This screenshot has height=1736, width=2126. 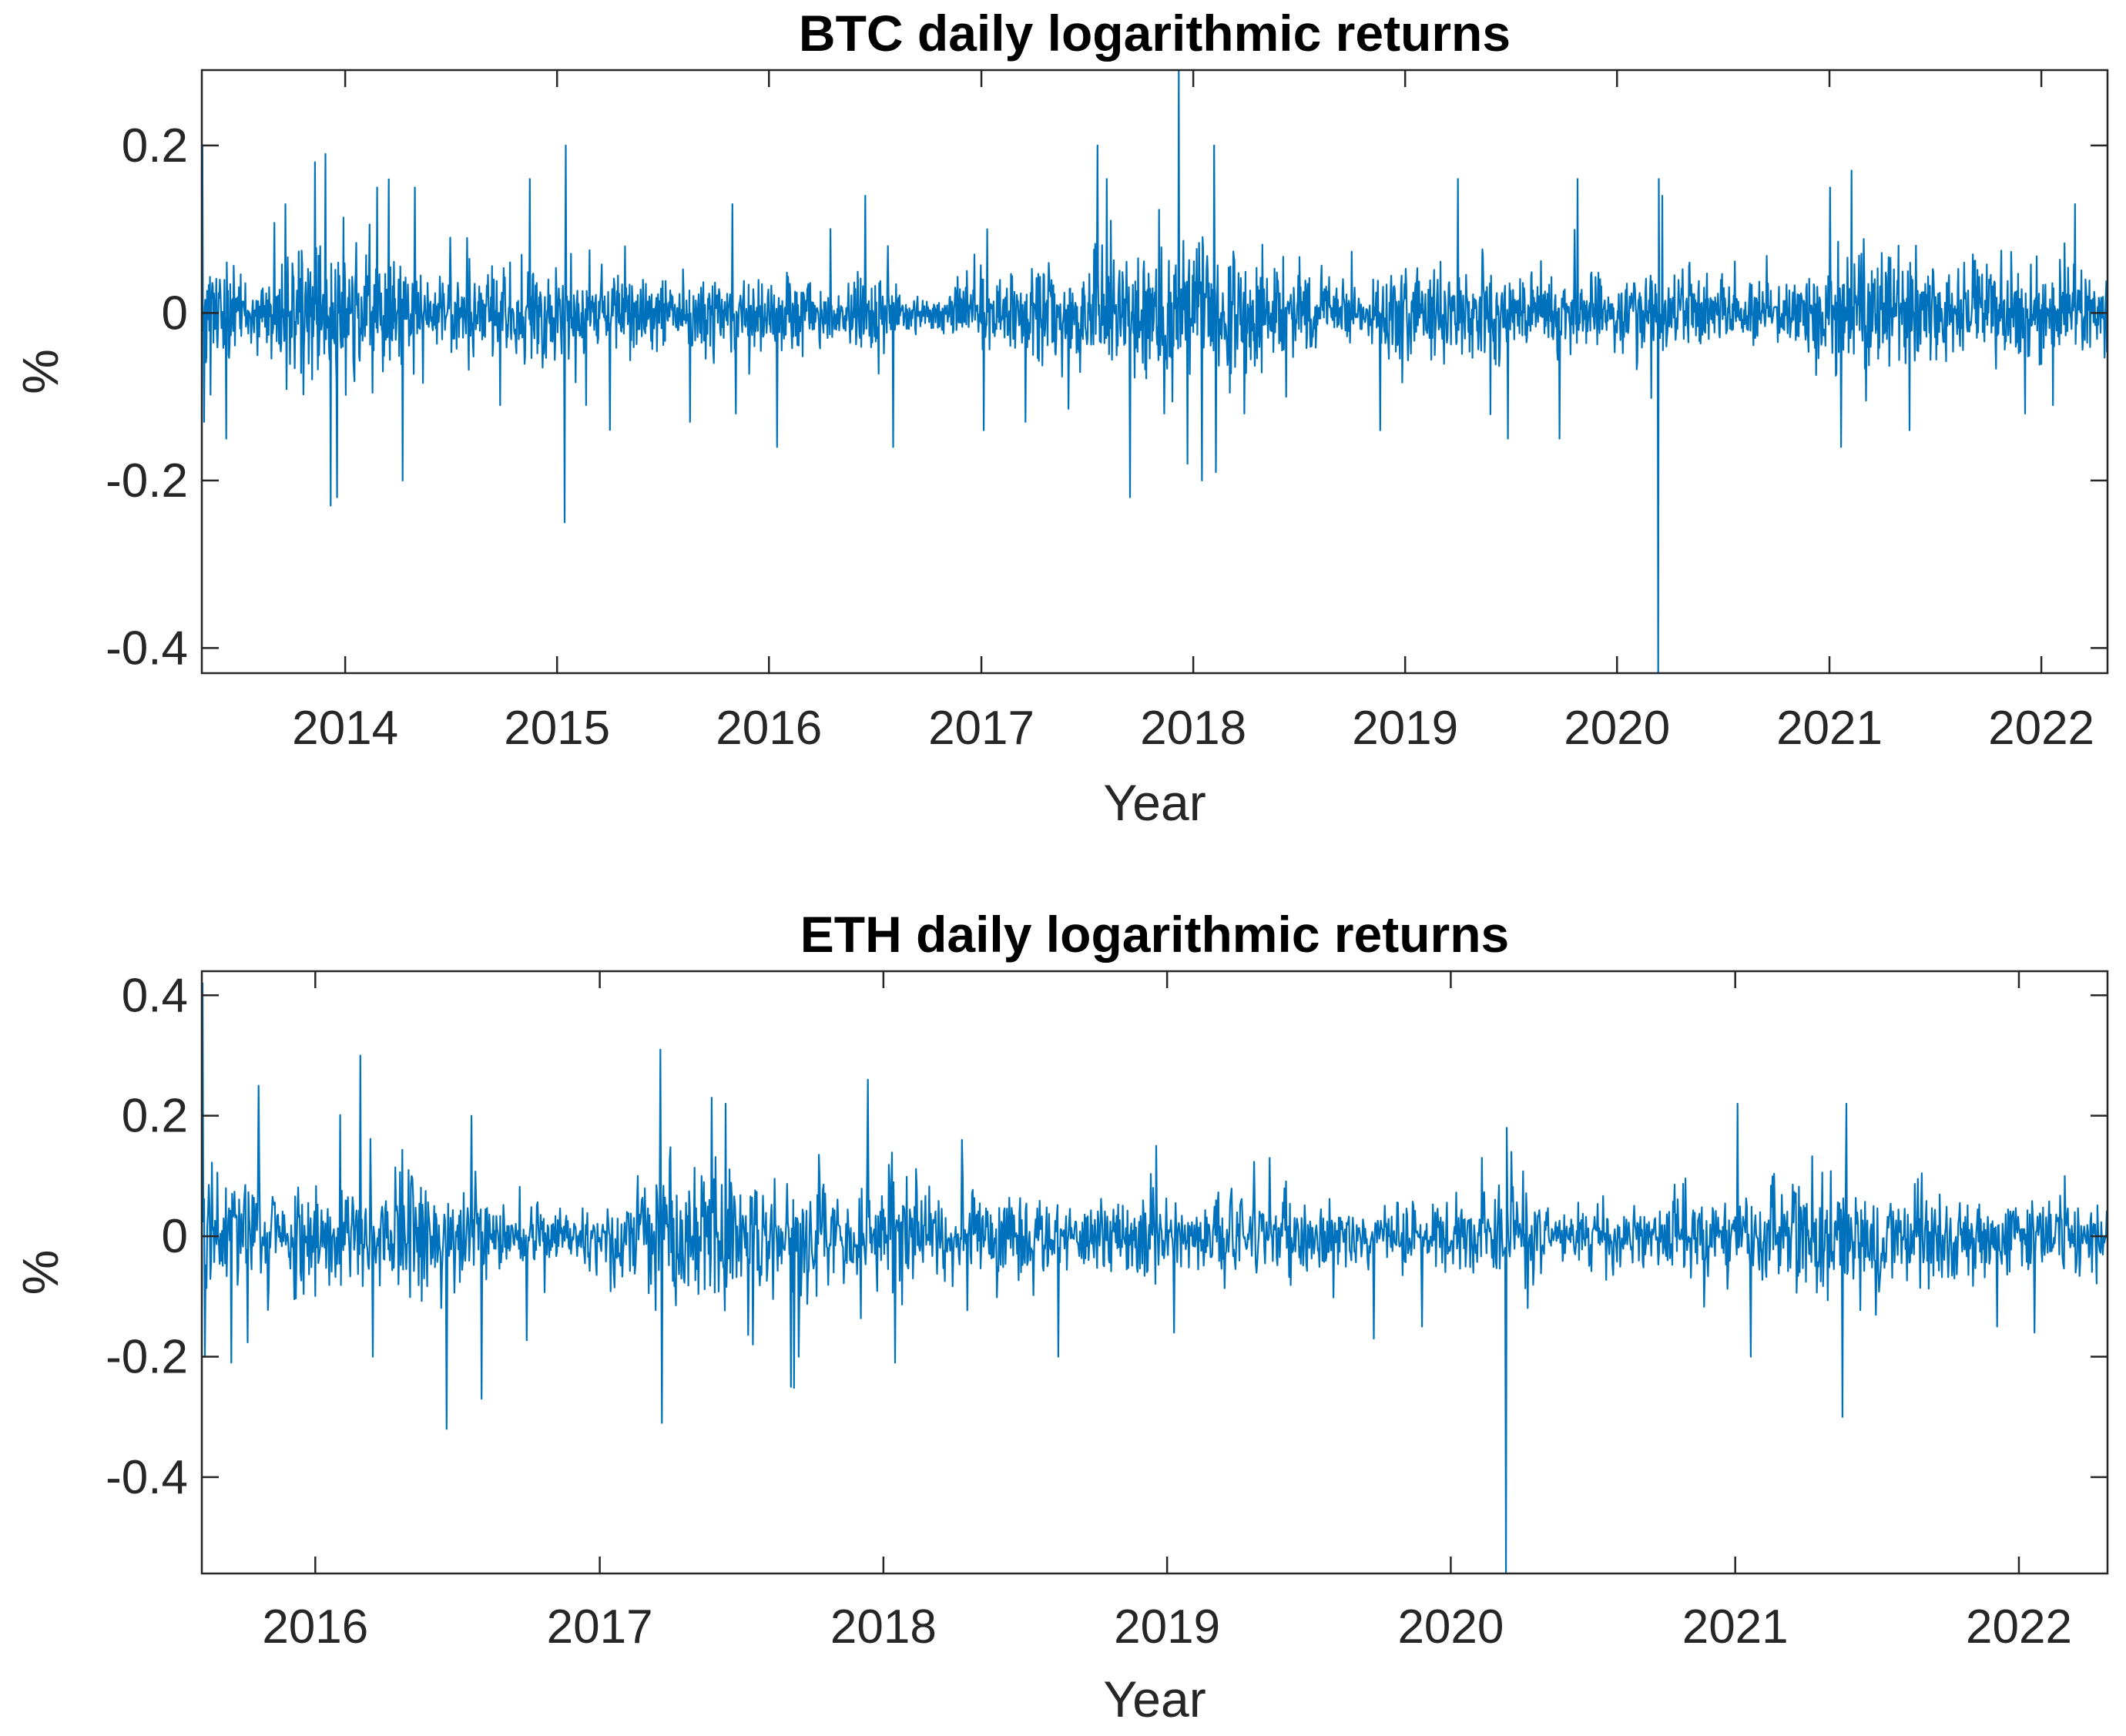 What do you see at coordinates (1829, 728) in the screenshot?
I see `panel-0-xtick-label-2021: 2021` at bounding box center [1829, 728].